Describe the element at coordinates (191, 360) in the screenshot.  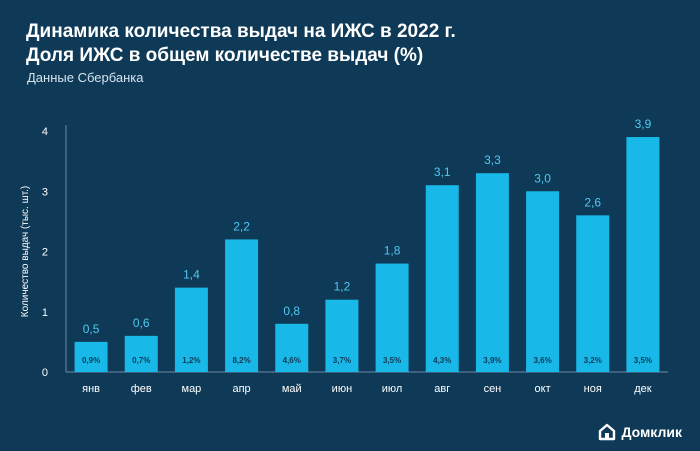
I see `bar-share-label: 1,2%` at that location.